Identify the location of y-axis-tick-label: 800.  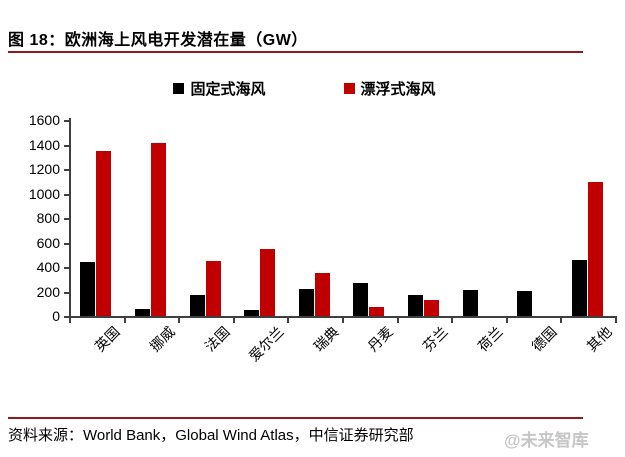
(48, 218).